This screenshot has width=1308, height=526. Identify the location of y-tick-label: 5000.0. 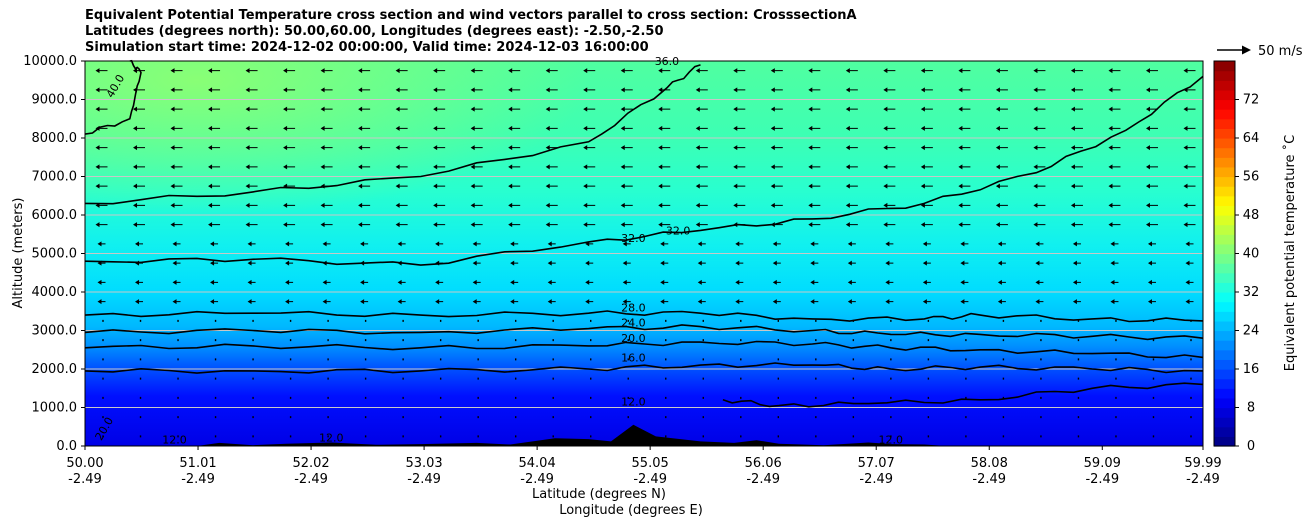
(55, 254).